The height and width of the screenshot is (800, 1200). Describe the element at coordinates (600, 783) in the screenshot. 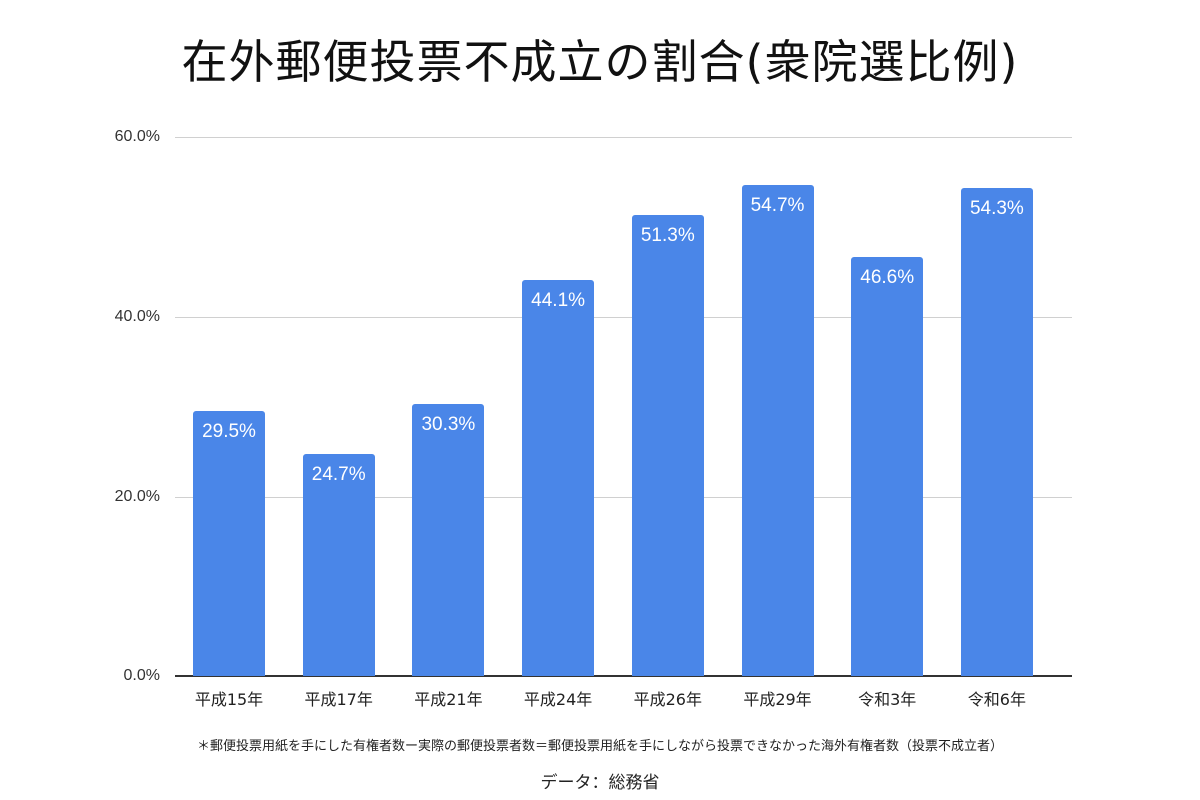

I see `data-source: データ：総務省` at that location.